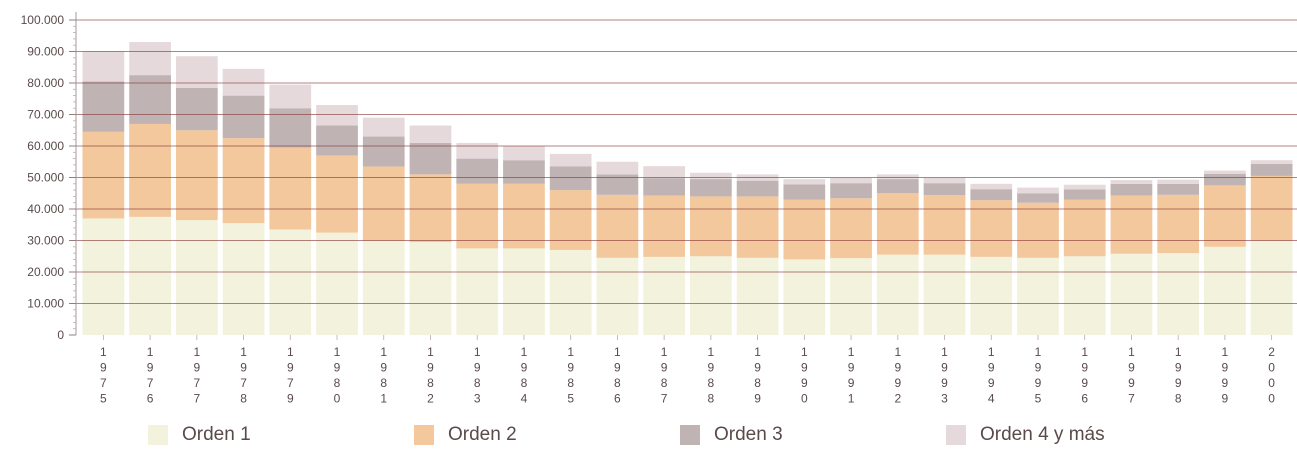 This screenshot has height=450, width=1297. I want to click on y-tick-label: 70.000, so click(45, 115).